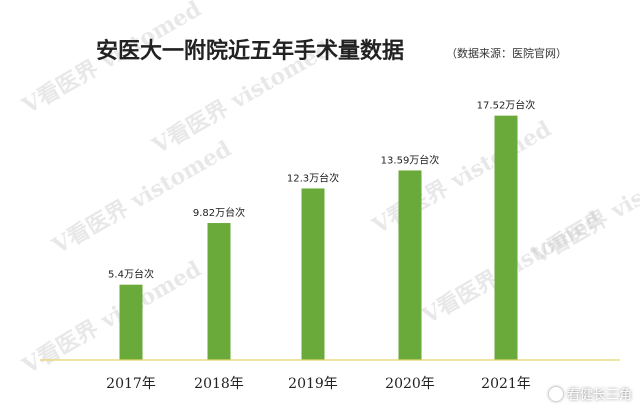 This screenshot has height=409, width=640. What do you see at coordinates (410, 159) in the screenshot?
I see `data-label: 13.59万台次` at bounding box center [410, 159].